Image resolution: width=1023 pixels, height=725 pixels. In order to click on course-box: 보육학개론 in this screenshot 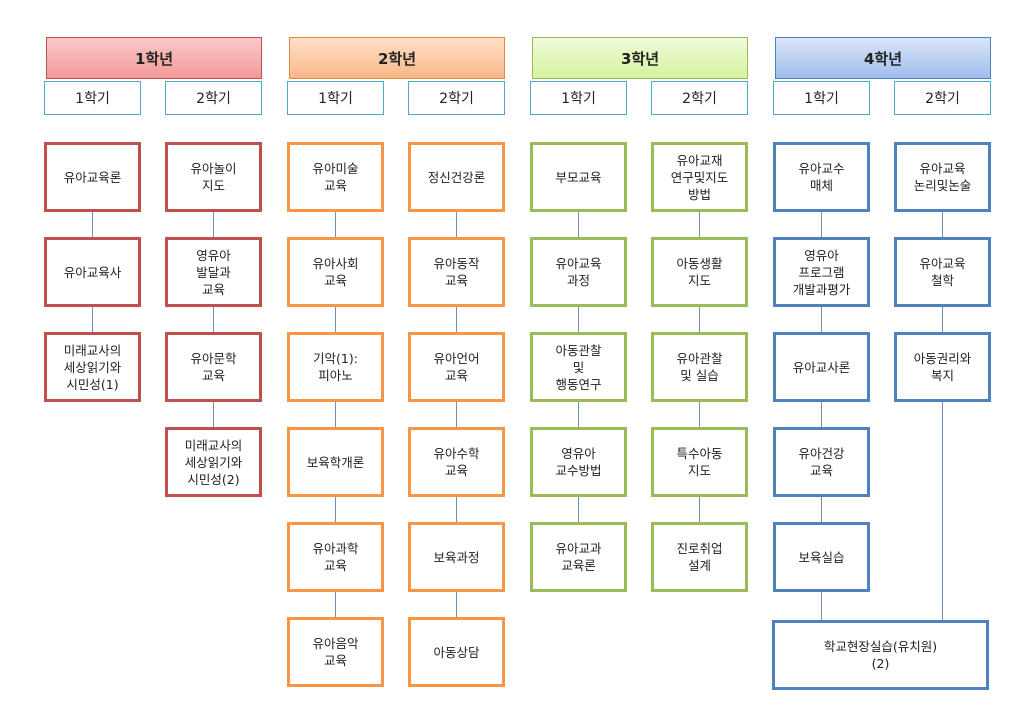, I will do `click(335, 462)`.